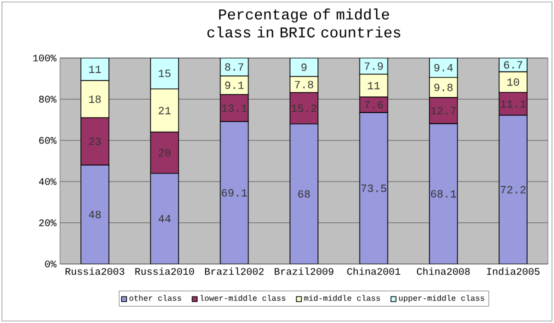 The image size is (554, 323). I want to click on x-tick-label: India2005, so click(513, 271).